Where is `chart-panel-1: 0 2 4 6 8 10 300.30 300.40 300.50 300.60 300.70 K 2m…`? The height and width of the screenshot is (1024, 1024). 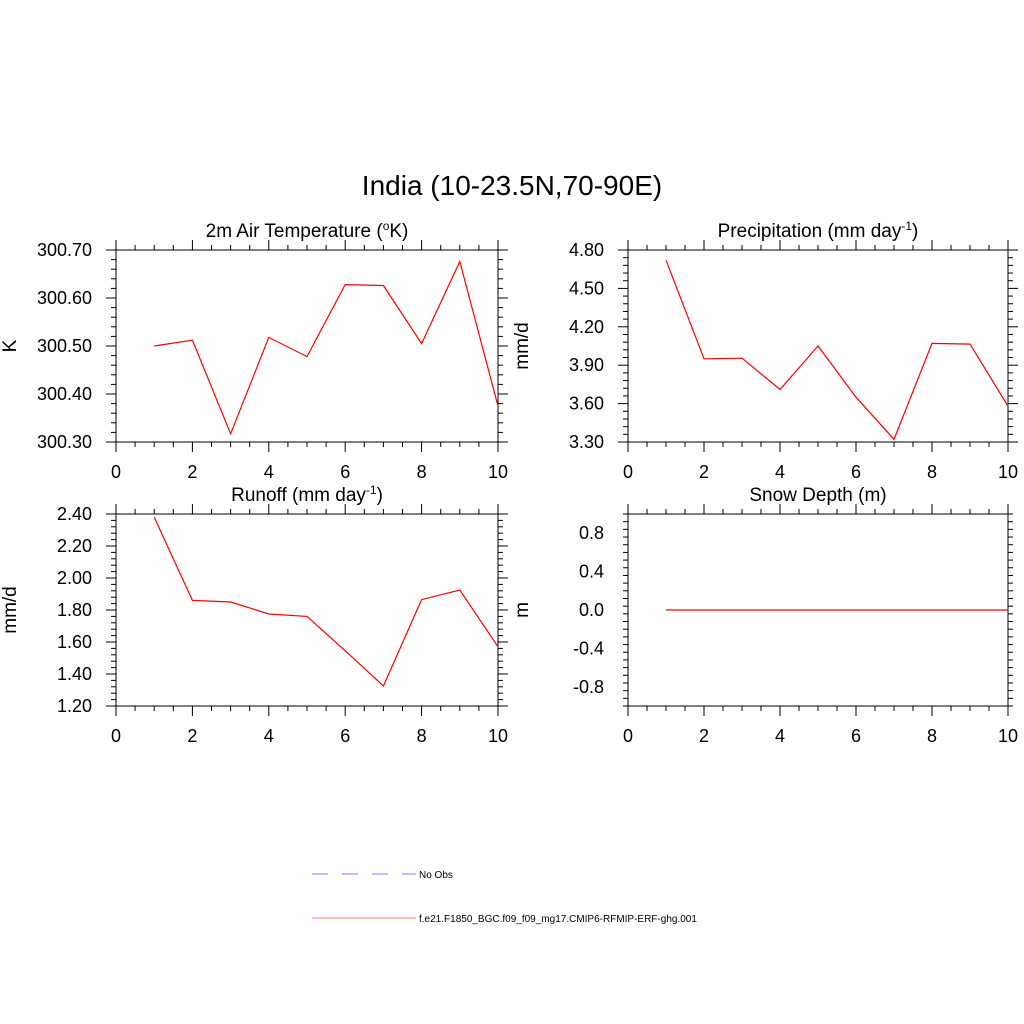 chart-panel-1: 0 2 4 6 8 10 300.30 300.40 300.50 300.60 300.70 K 2m… is located at coordinates (254, 350).